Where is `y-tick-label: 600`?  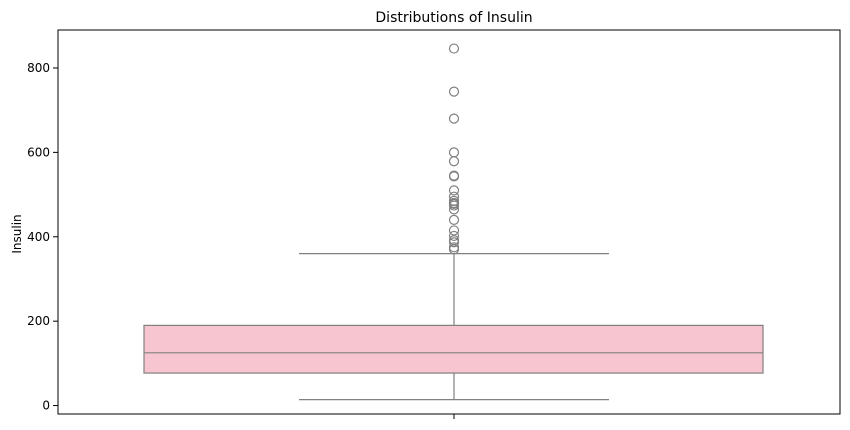 y-tick-label: 600 is located at coordinates (38, 152).